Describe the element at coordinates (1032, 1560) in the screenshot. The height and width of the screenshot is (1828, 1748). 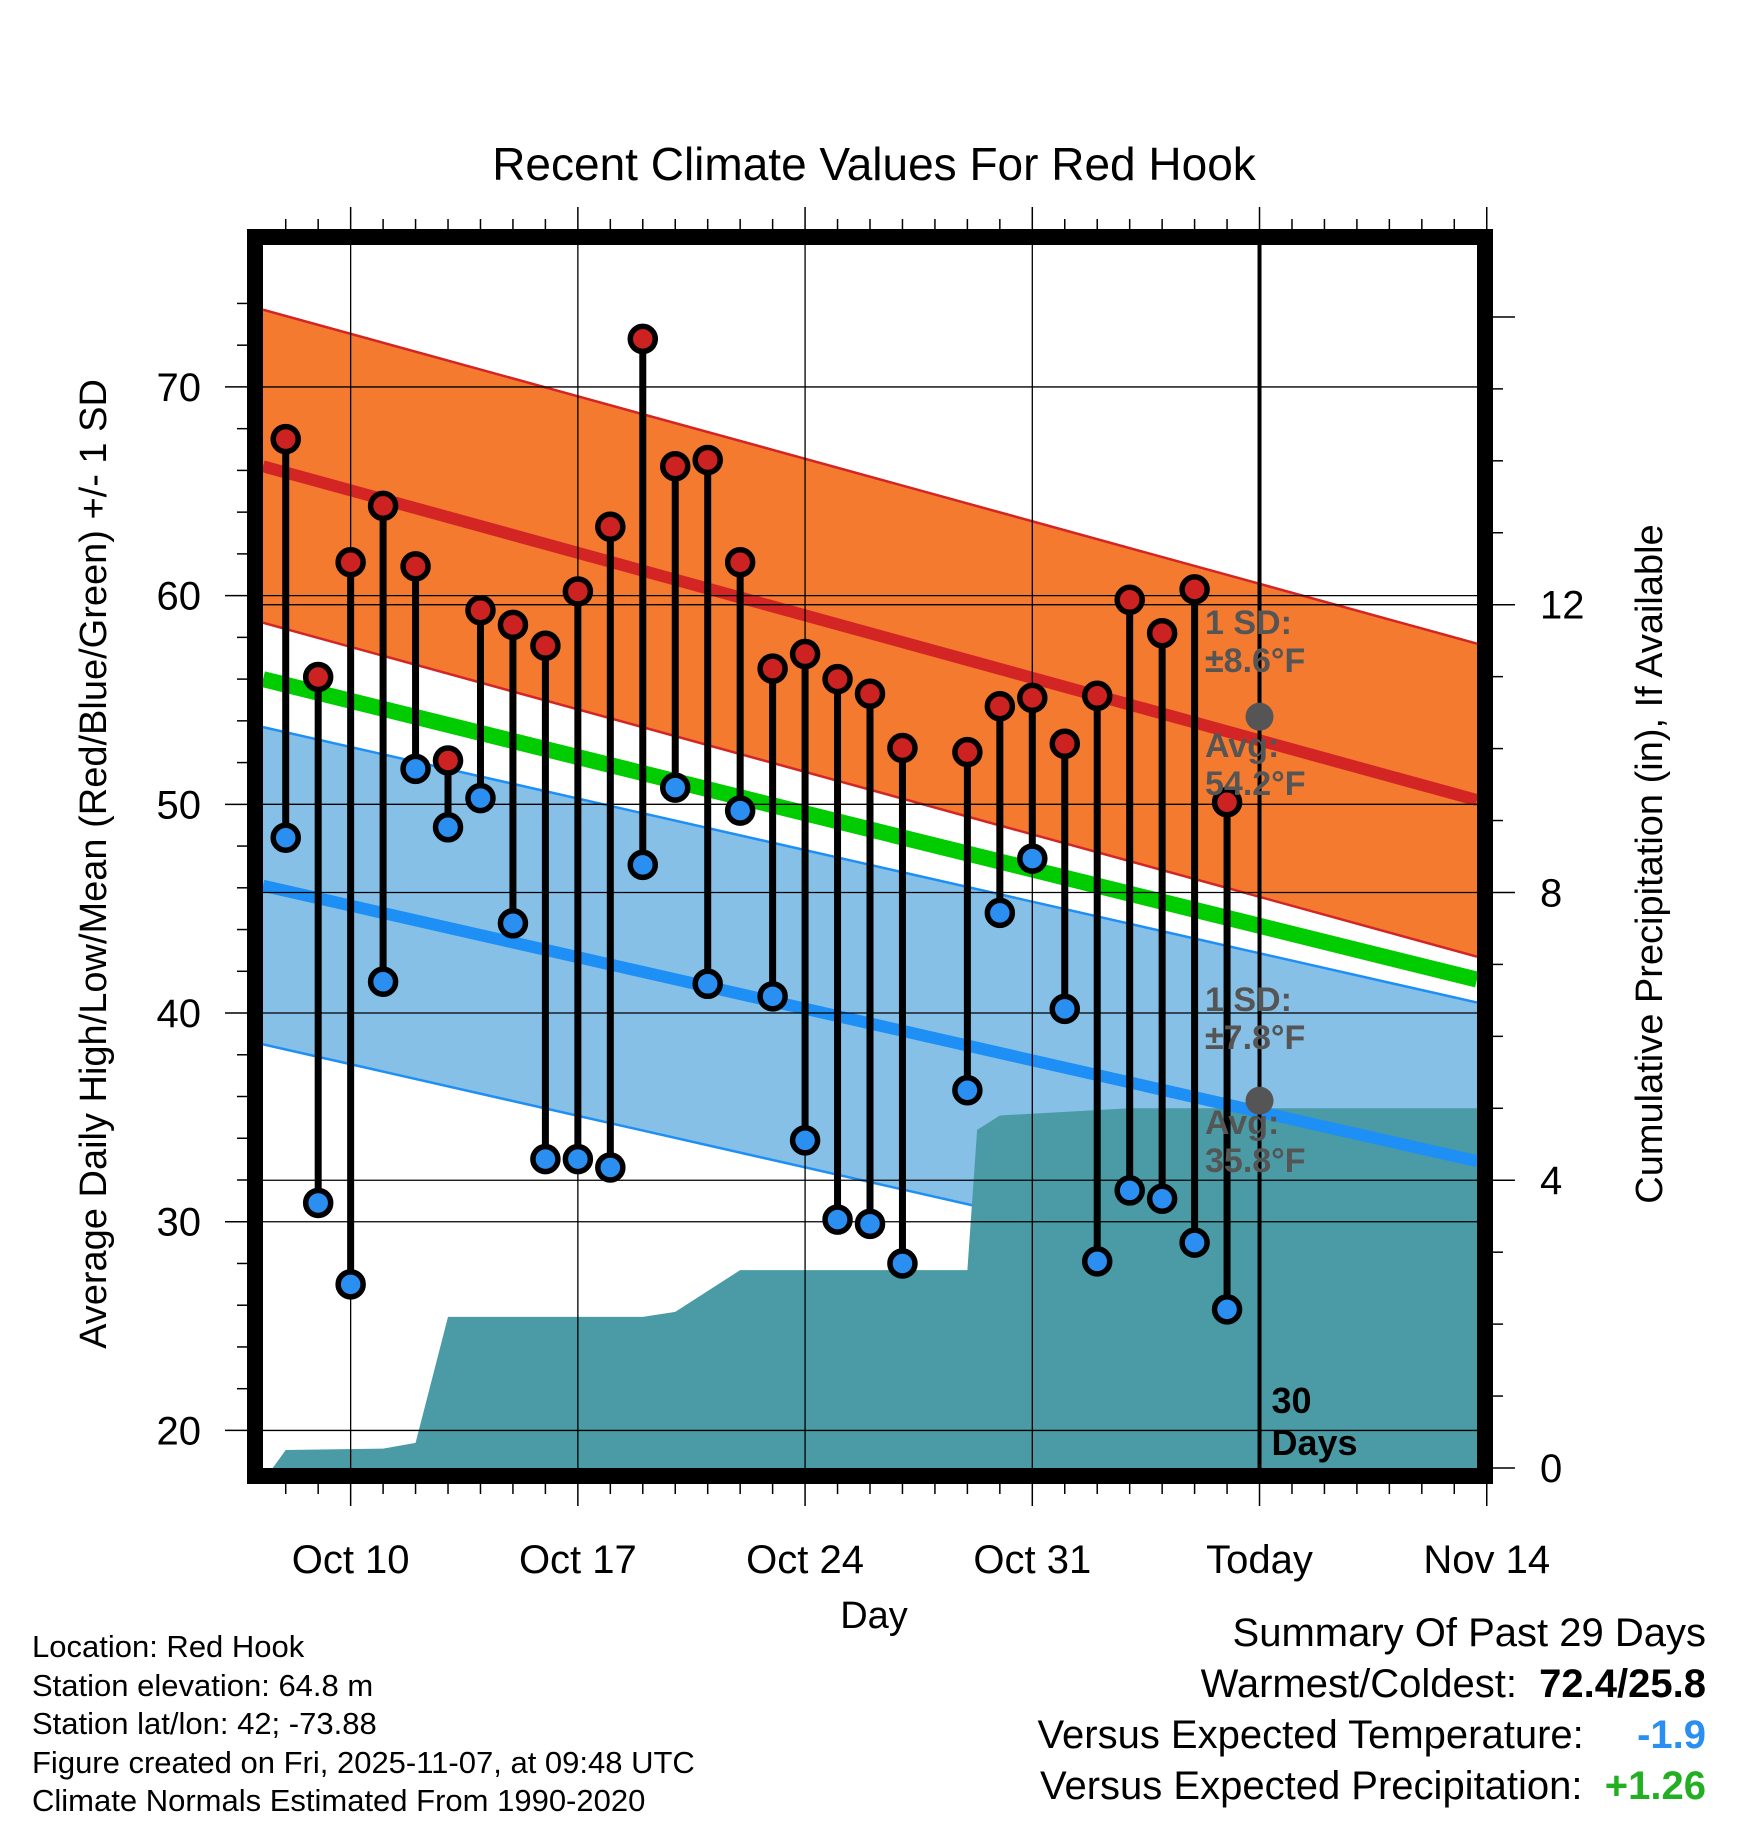
I see `x-axis-tick-label: Oct 31` at that location.